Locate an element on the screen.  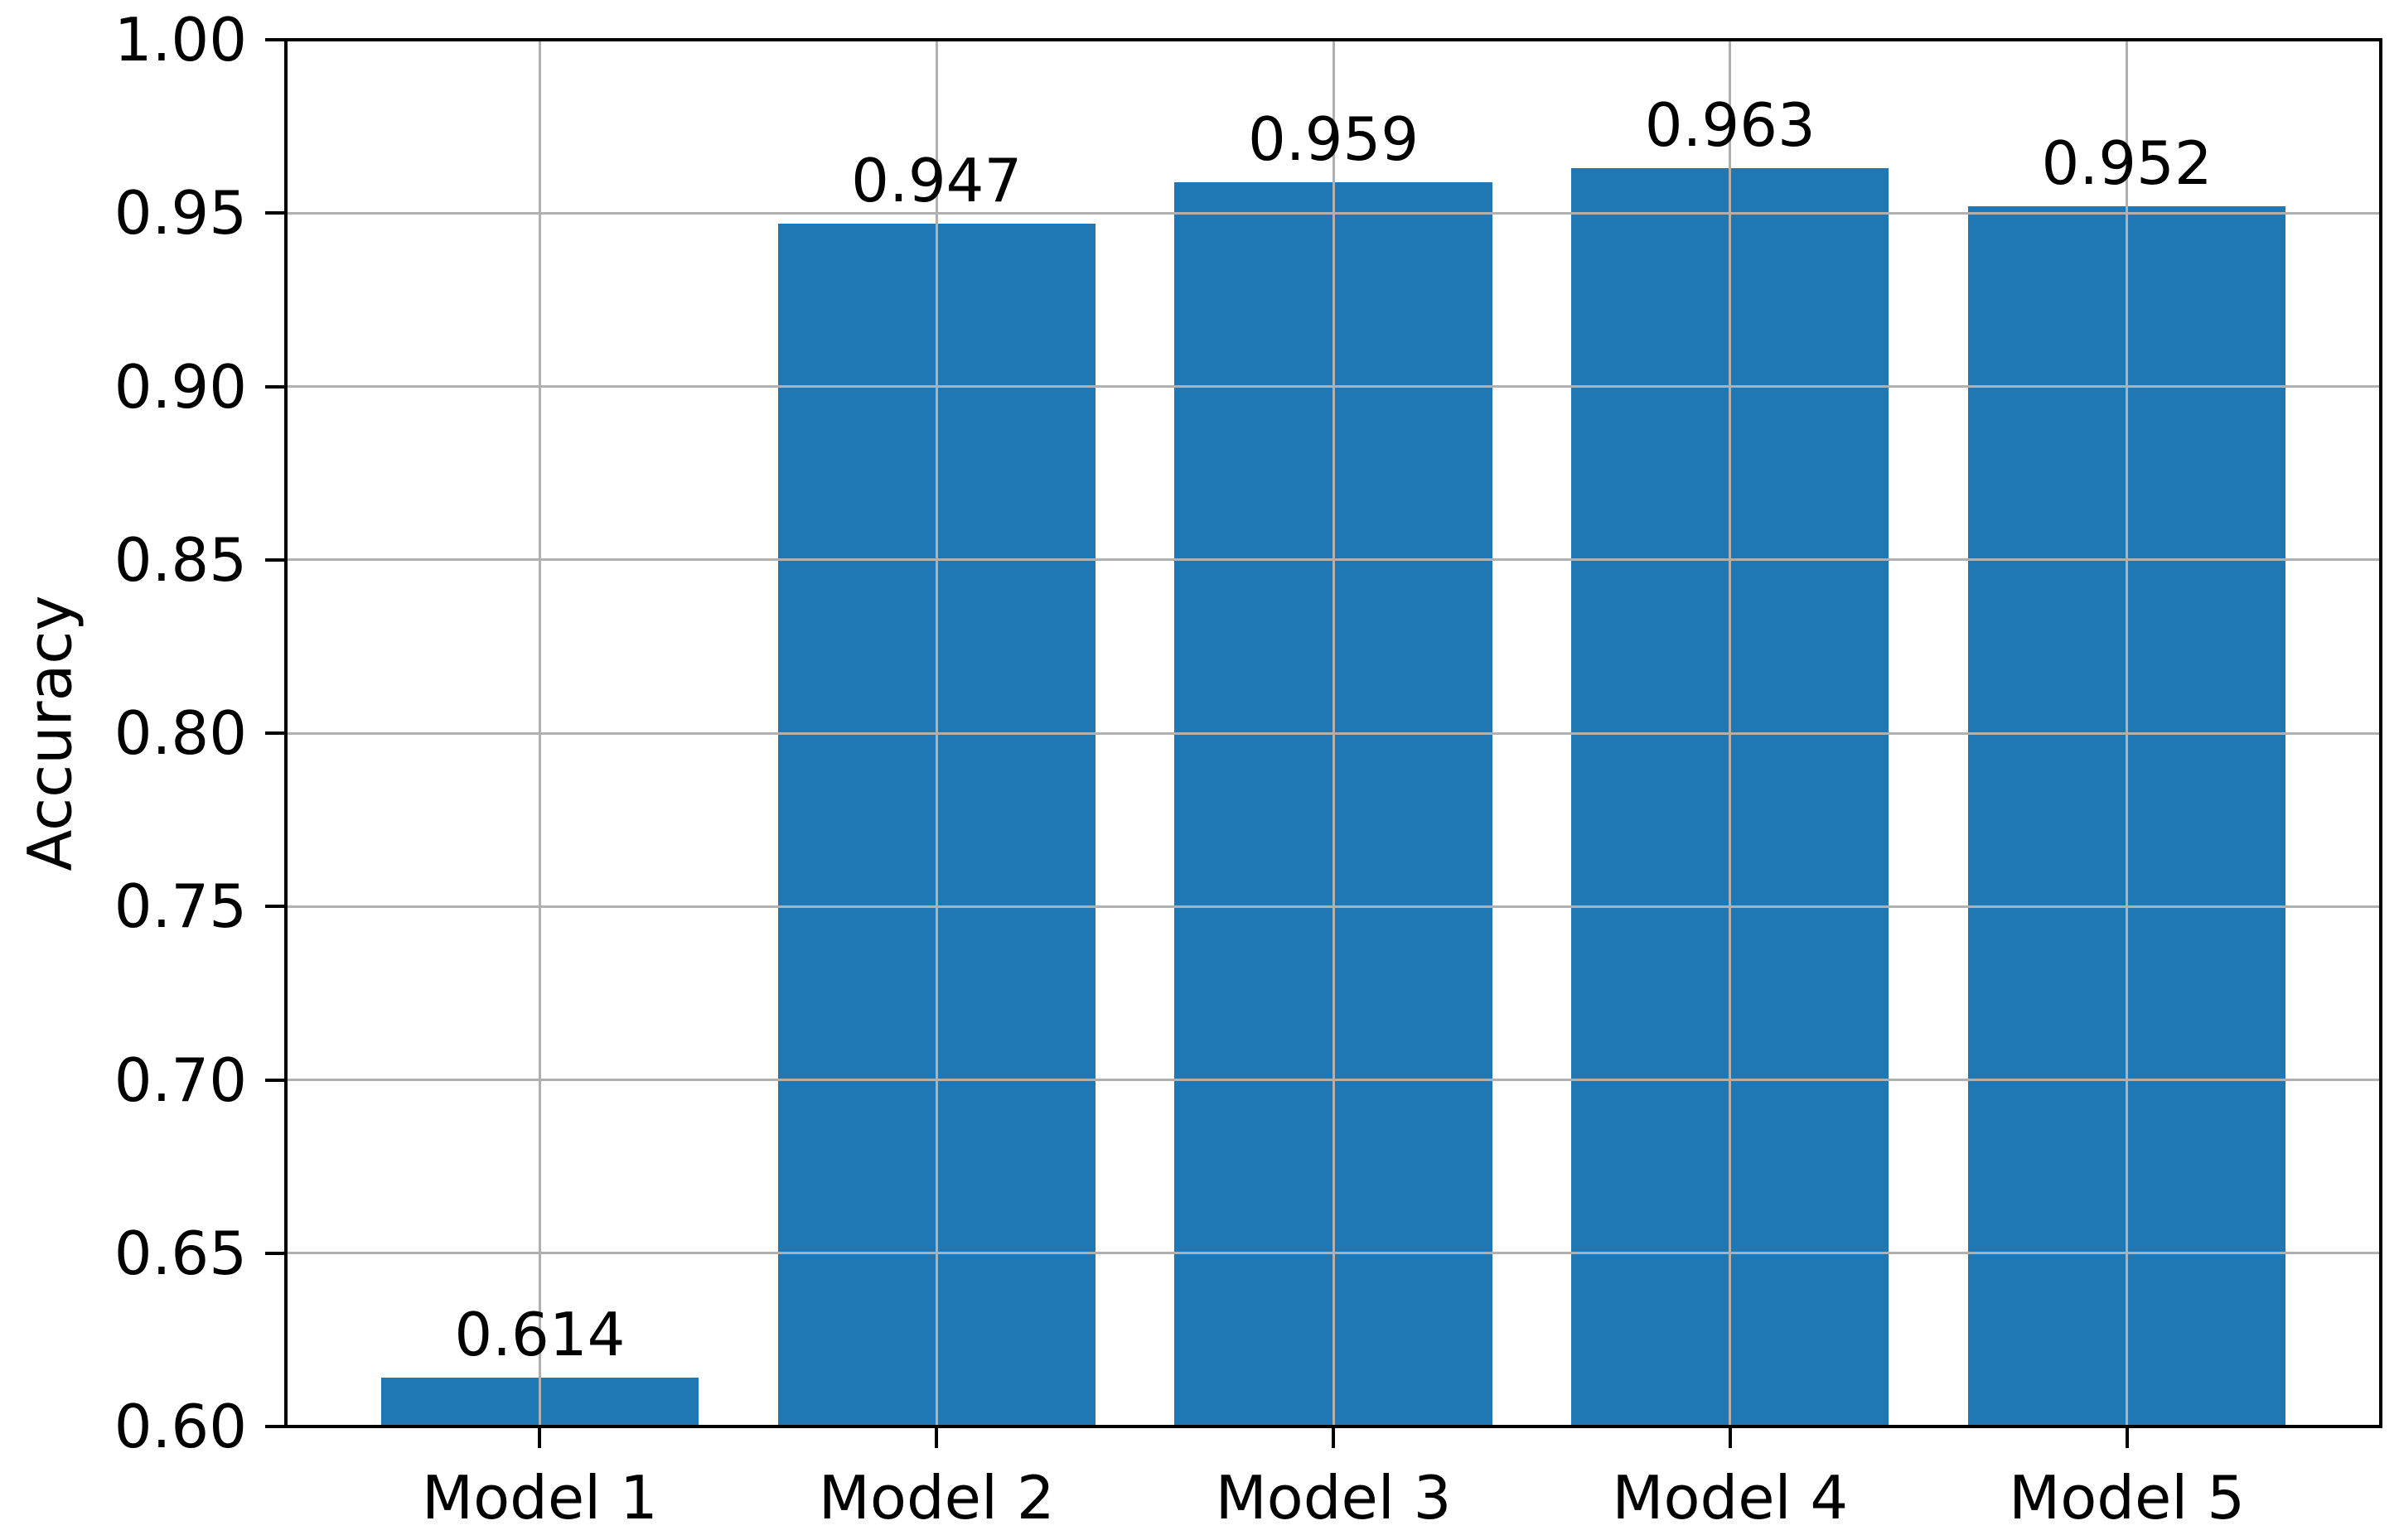
y-tick-mark-0.80 is located at coordinates (276, 733).